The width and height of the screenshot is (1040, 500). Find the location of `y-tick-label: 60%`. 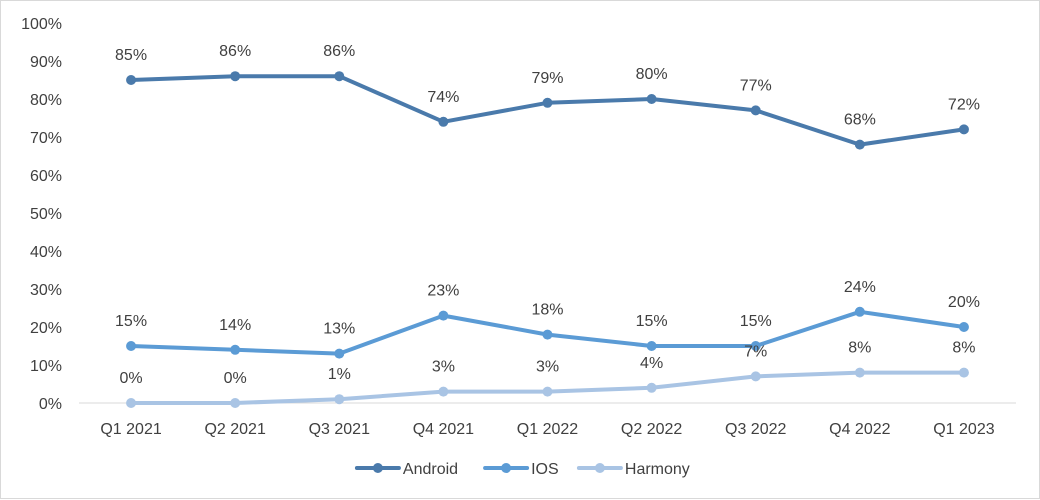

y-tick-label: 60% is located at coordinates (46, 176).